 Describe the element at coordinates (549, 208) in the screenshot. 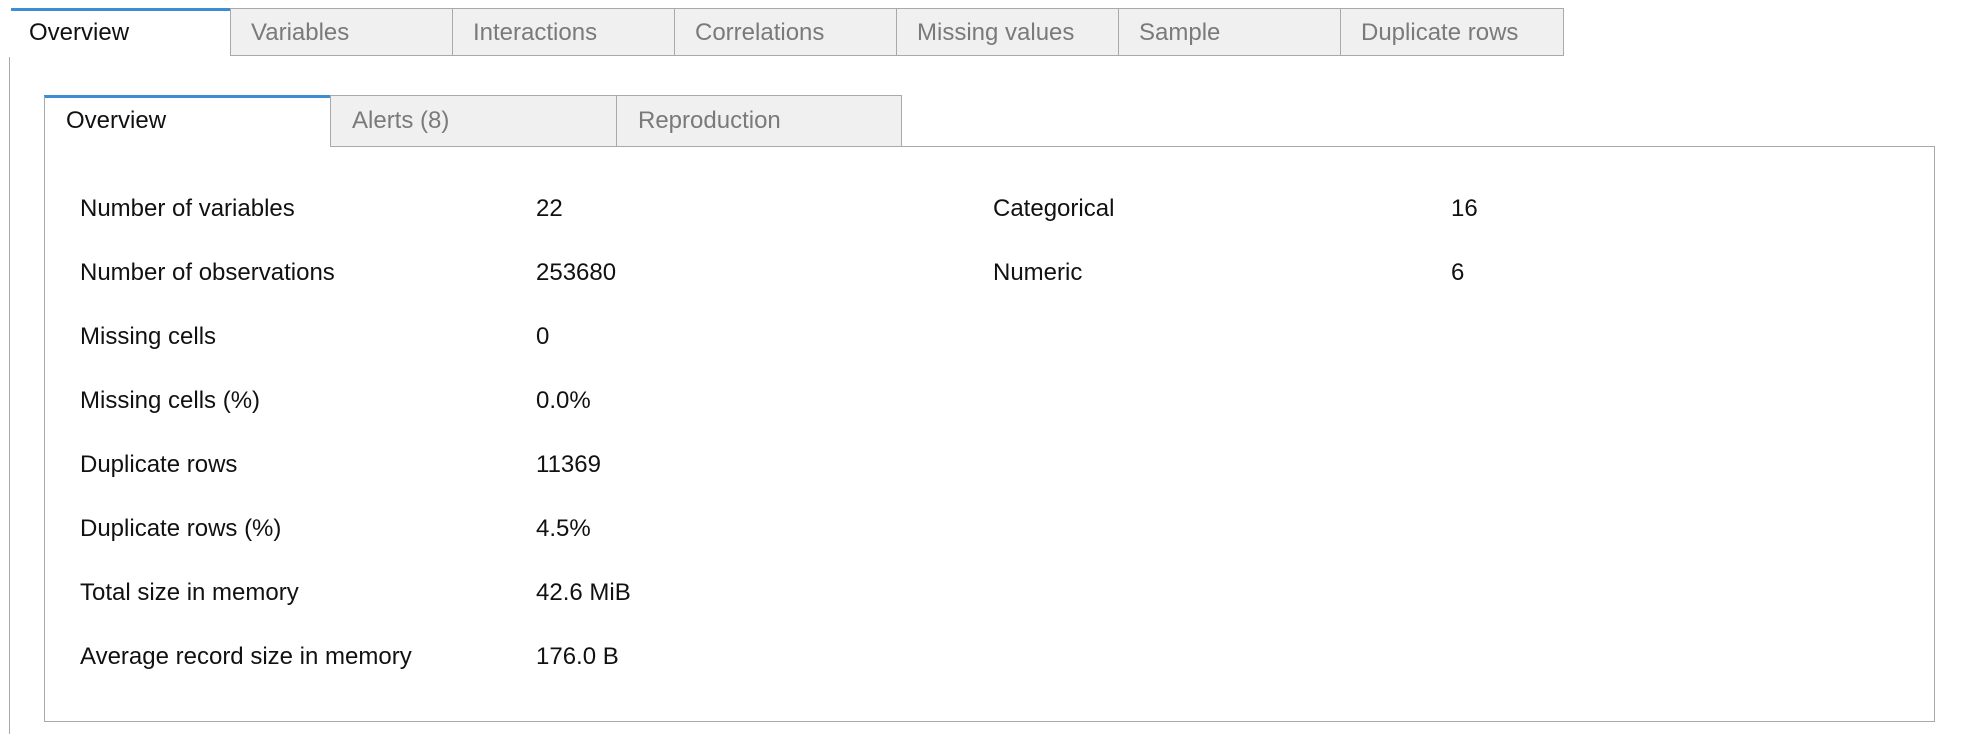

I see `stat-value: 22` at that location.